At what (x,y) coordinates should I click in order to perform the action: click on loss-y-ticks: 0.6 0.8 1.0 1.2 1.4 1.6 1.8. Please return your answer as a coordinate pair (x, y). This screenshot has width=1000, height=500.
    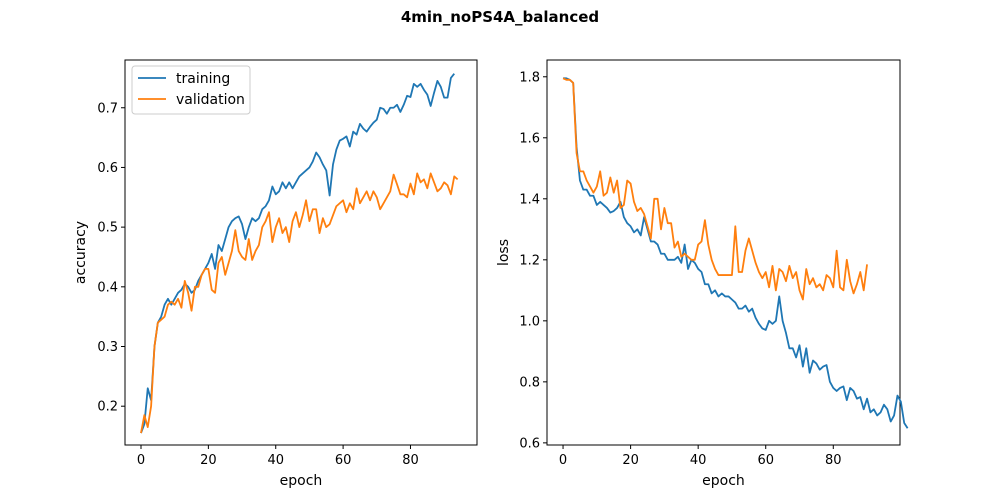
    Looking at the image, I should click on (533, 260).